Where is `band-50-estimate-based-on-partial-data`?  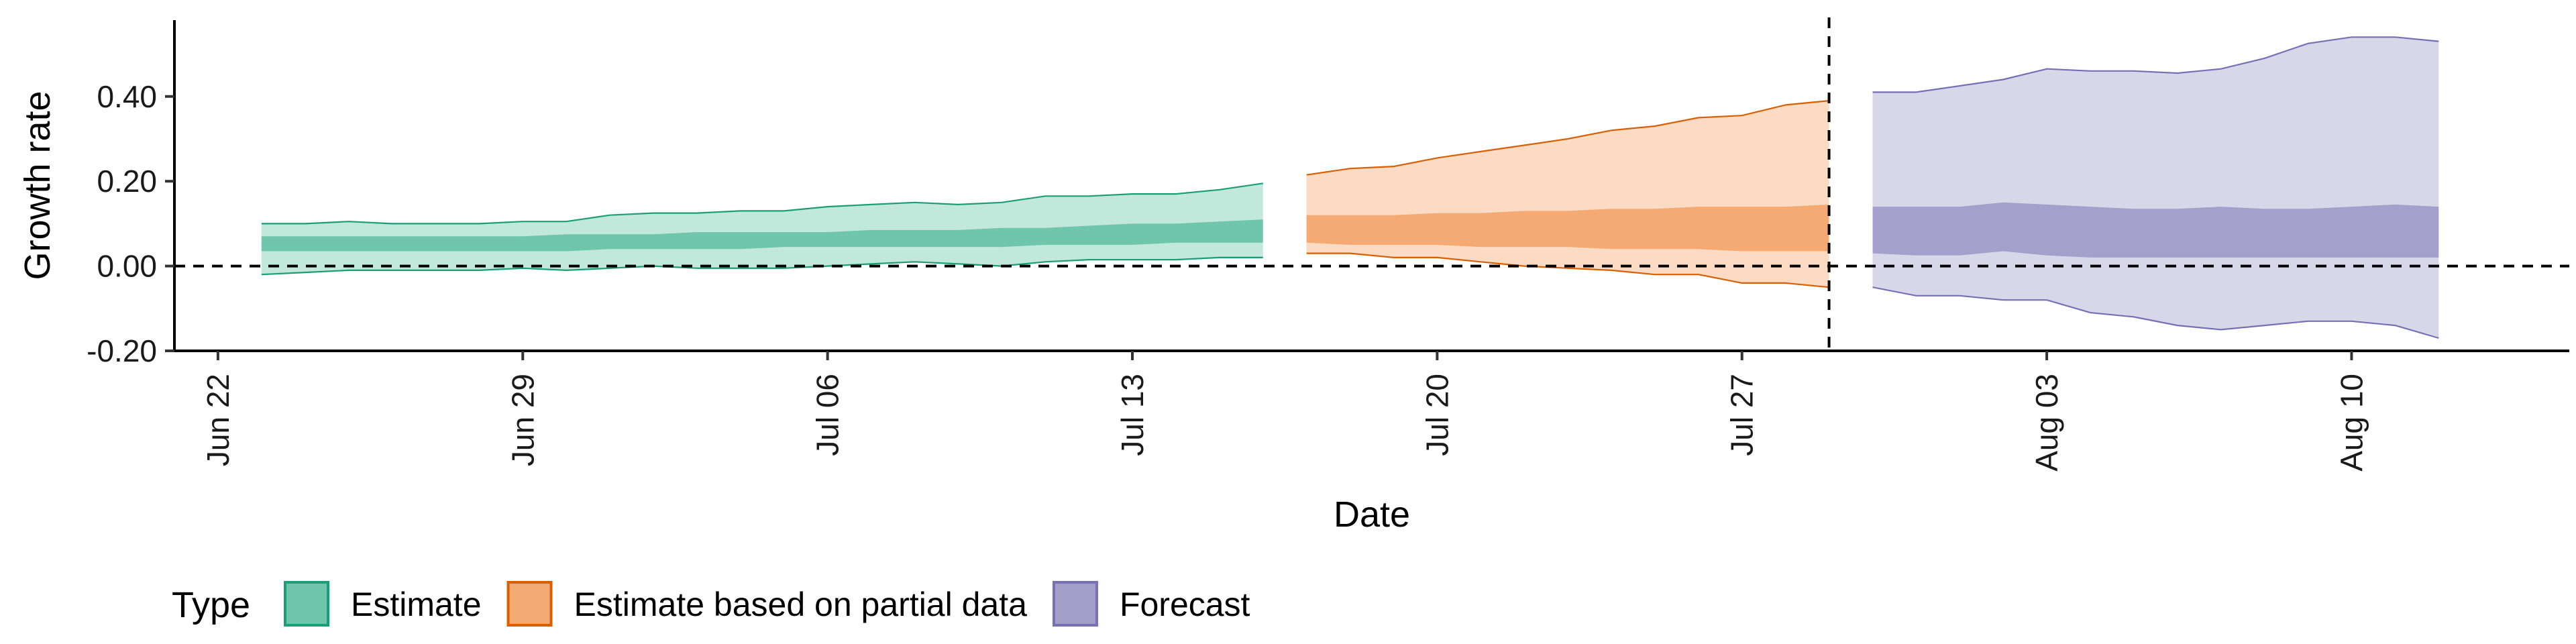
band-50-estimate-based-on-partial-data is located at coordinates (1567, 228).